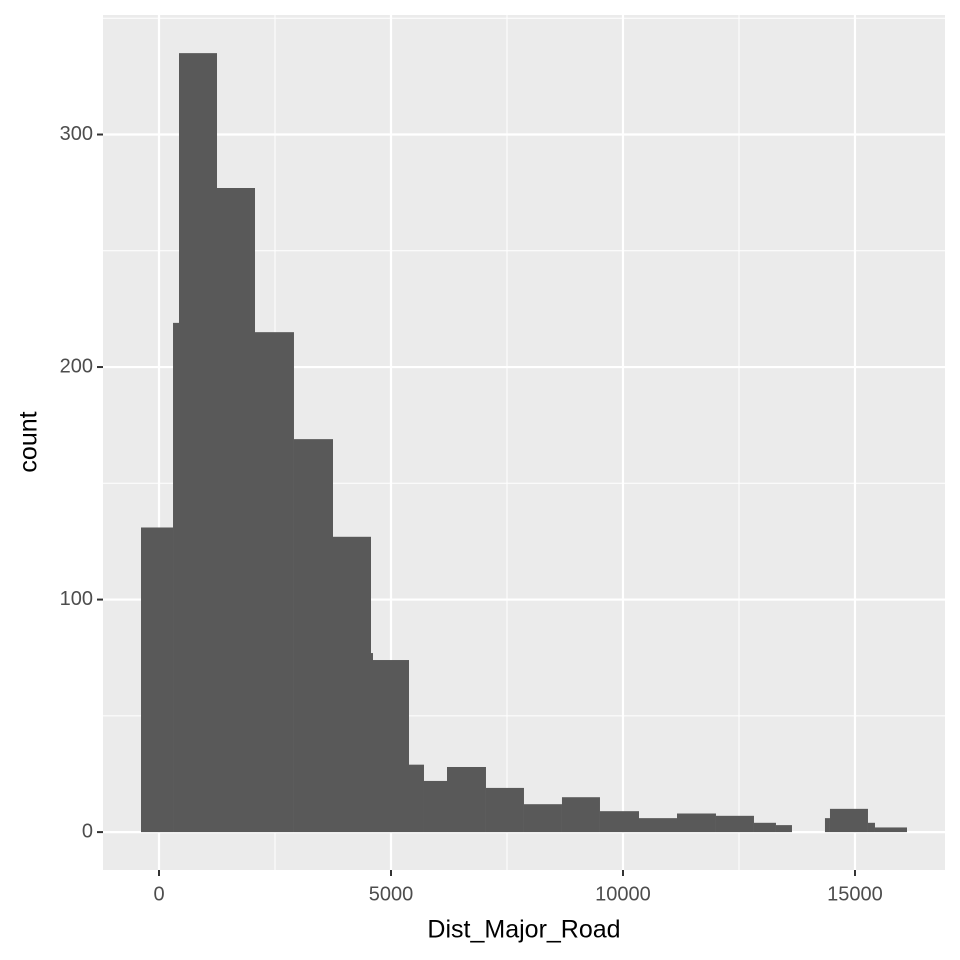  Describe the element at coordinates (623, 894) in the screenshot. I see `x-tick-label: 10000` at that location.